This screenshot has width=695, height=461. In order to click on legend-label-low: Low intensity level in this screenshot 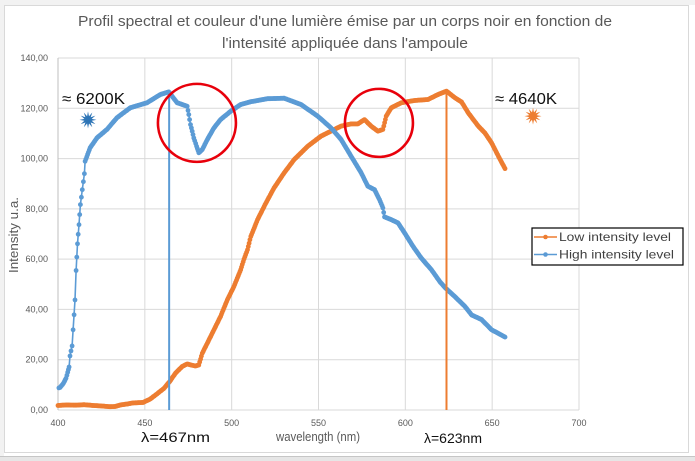, I will do `click(615, 237)`.